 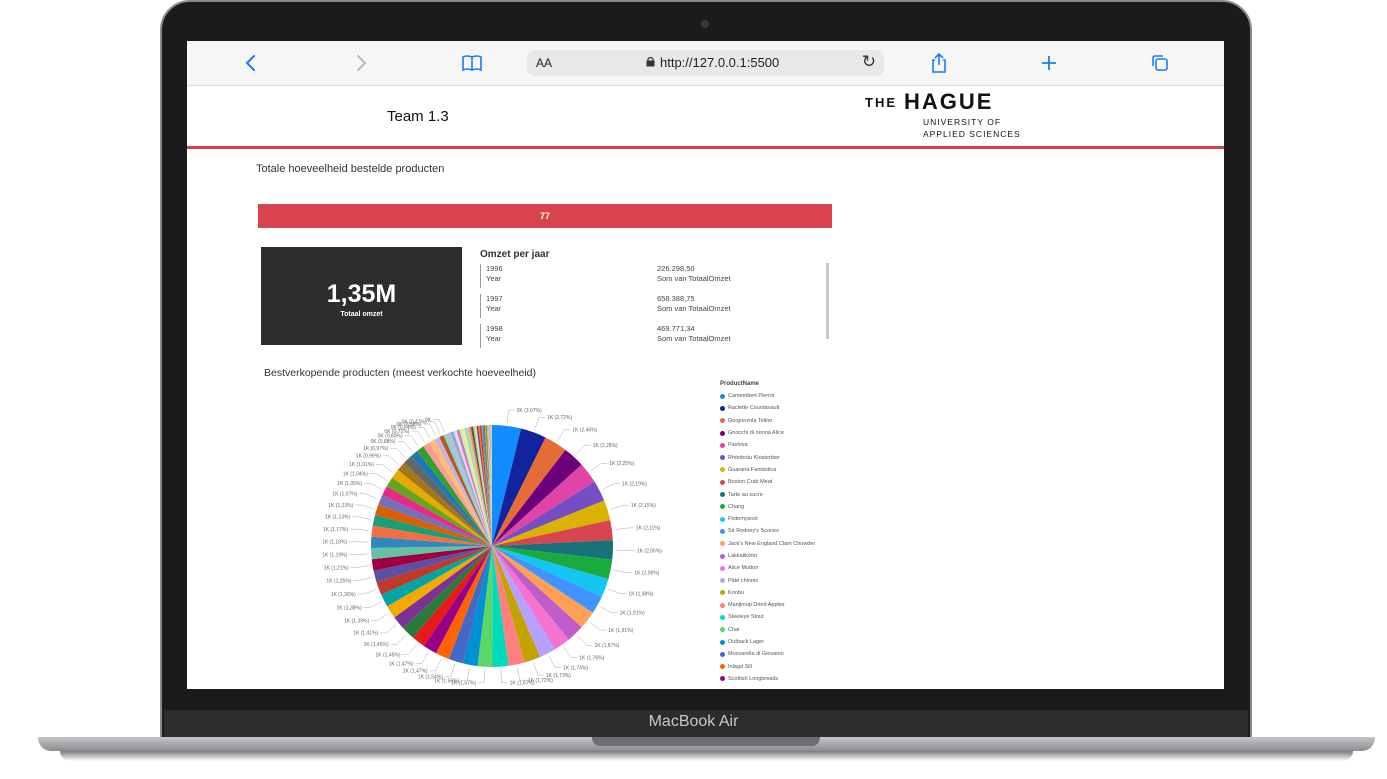 I want to click on legend-item: Lakkalikööri, so click(x=767, y=556).